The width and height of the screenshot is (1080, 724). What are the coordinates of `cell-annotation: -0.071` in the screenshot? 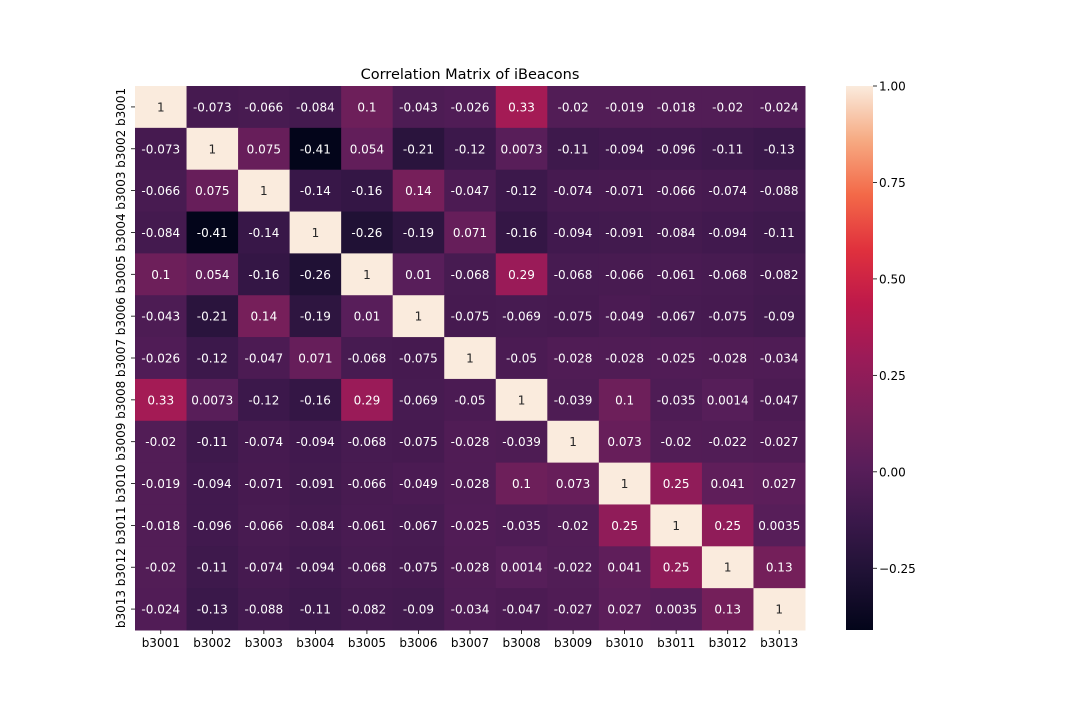 It's located at (624, 191).